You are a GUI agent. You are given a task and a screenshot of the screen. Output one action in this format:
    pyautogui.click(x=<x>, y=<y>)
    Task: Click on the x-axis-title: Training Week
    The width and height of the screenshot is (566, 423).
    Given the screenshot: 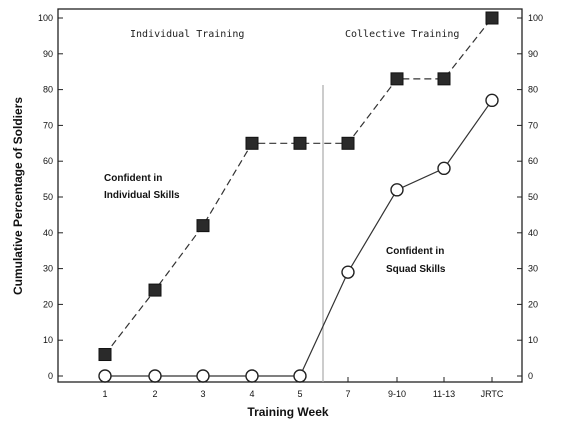 What is the action you would take?
    pyautogui.click(x=287, y=412)
    